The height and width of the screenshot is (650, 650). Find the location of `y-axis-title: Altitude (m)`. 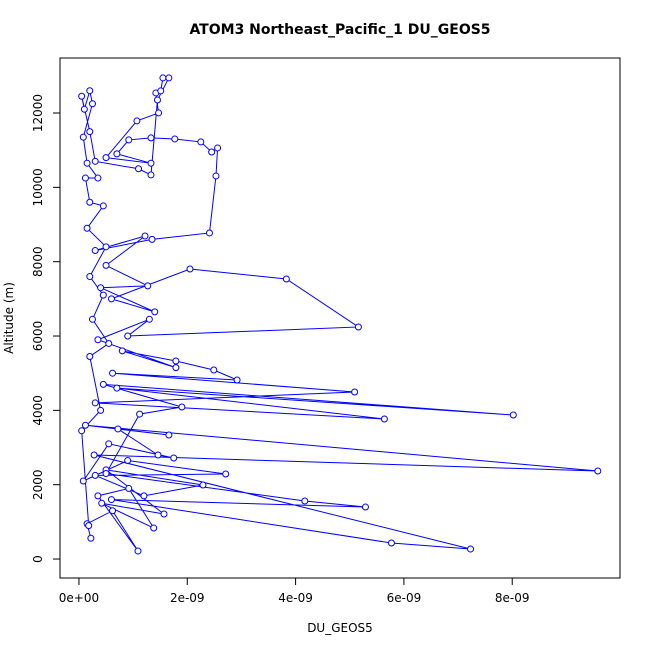

y-axis-title: Altitude (m) is located at coordinates (9, 318).